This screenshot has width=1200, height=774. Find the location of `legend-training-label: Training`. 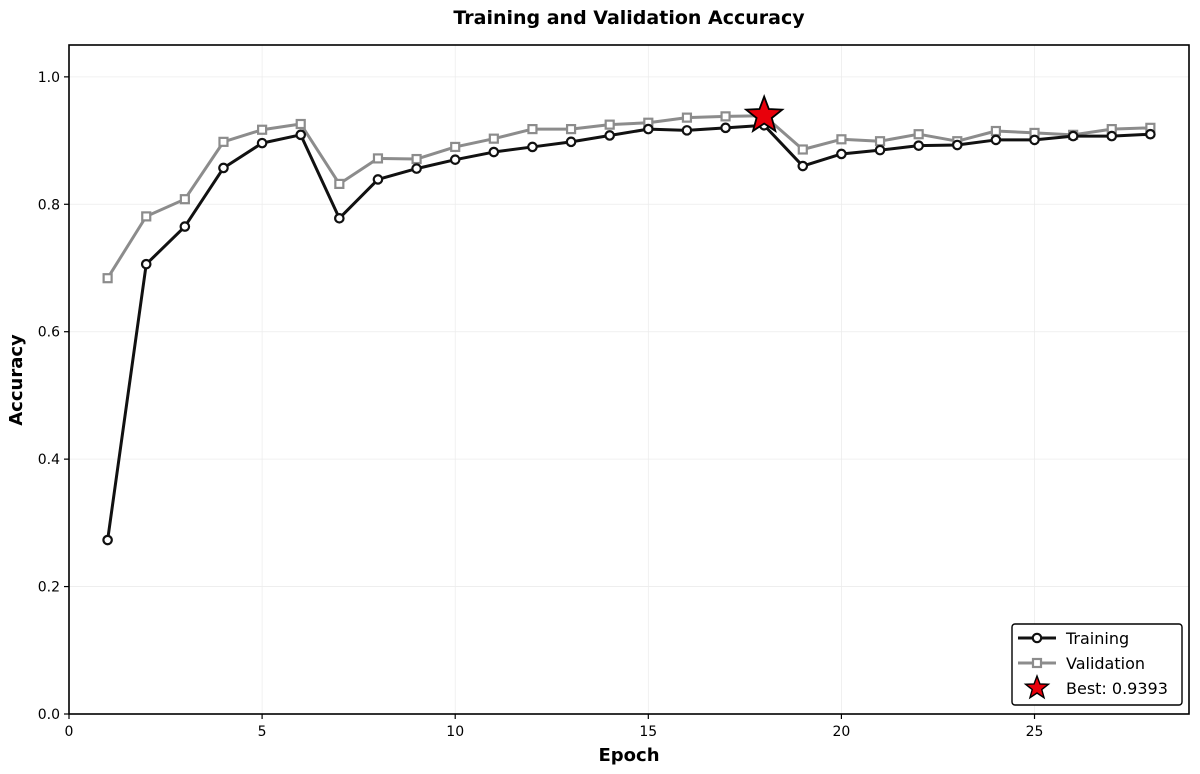

legend-training-label: Training is located at coordinates (1097, 638).